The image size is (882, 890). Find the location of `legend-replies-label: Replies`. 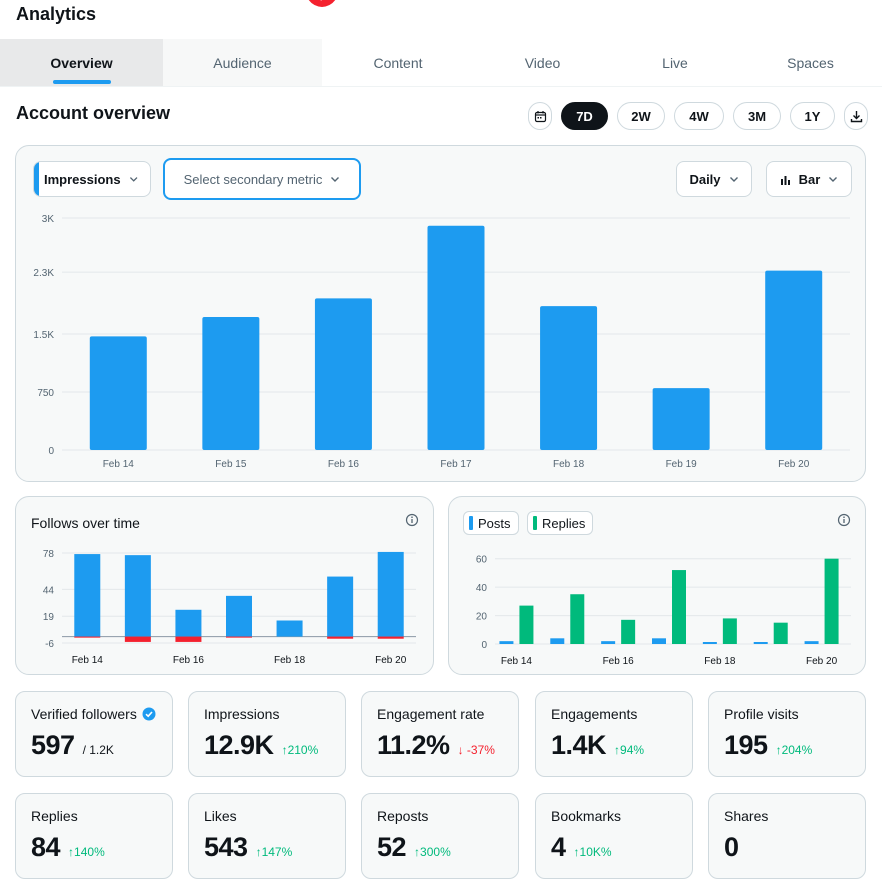

legend-replies-label: Replies is located at coordinates (564, 523).